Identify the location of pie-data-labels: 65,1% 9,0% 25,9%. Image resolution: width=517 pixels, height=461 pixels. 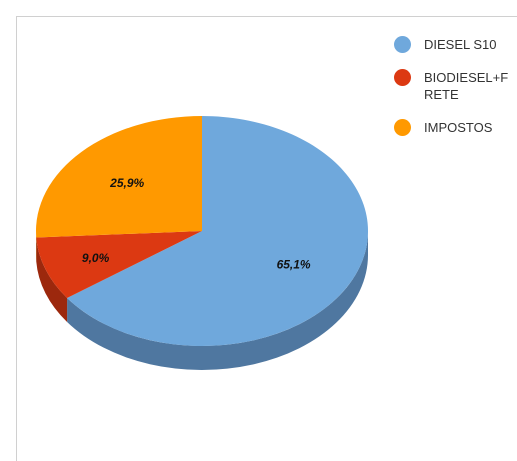
(196, 224).